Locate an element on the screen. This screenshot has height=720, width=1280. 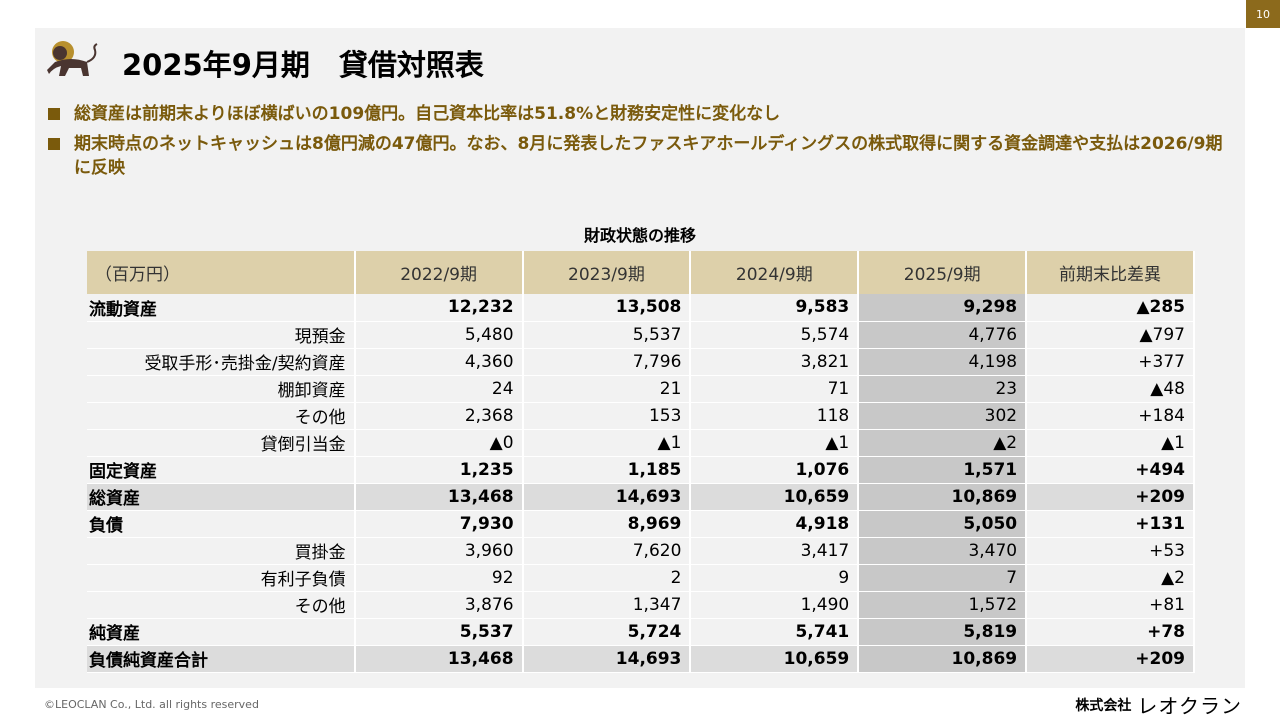
page-title: 2025年9月期 貸借対照表 is located at coordinates (303, 65).